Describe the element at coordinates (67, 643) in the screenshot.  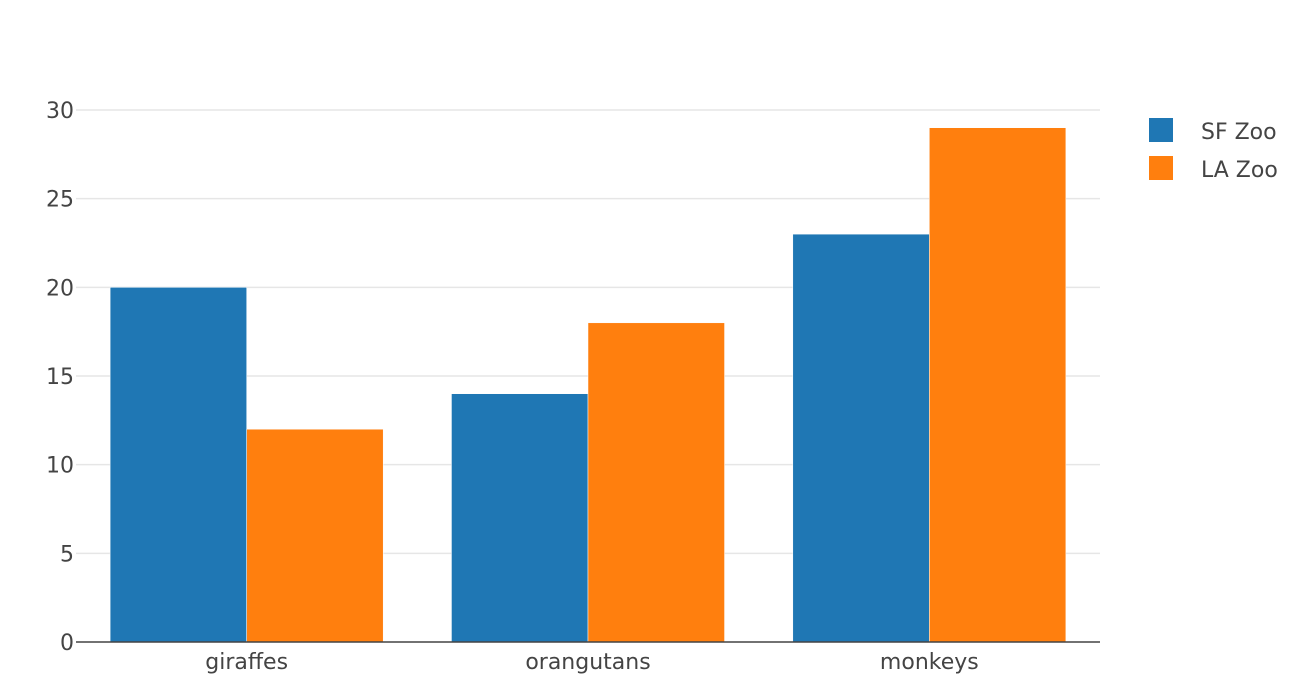
I see `y-tick-label: 0` at that location.